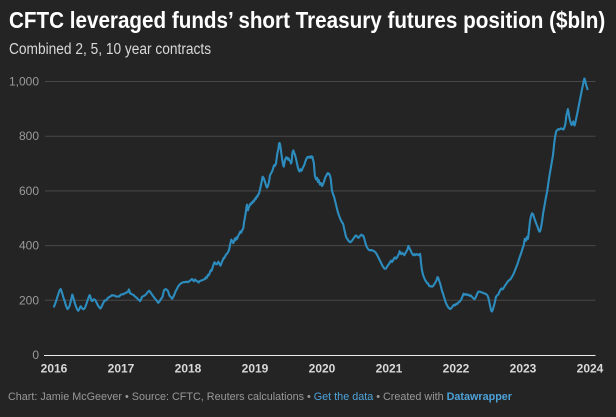 The image size is (616, 417). I want to click on svg-text: 800, so click(29, 136).